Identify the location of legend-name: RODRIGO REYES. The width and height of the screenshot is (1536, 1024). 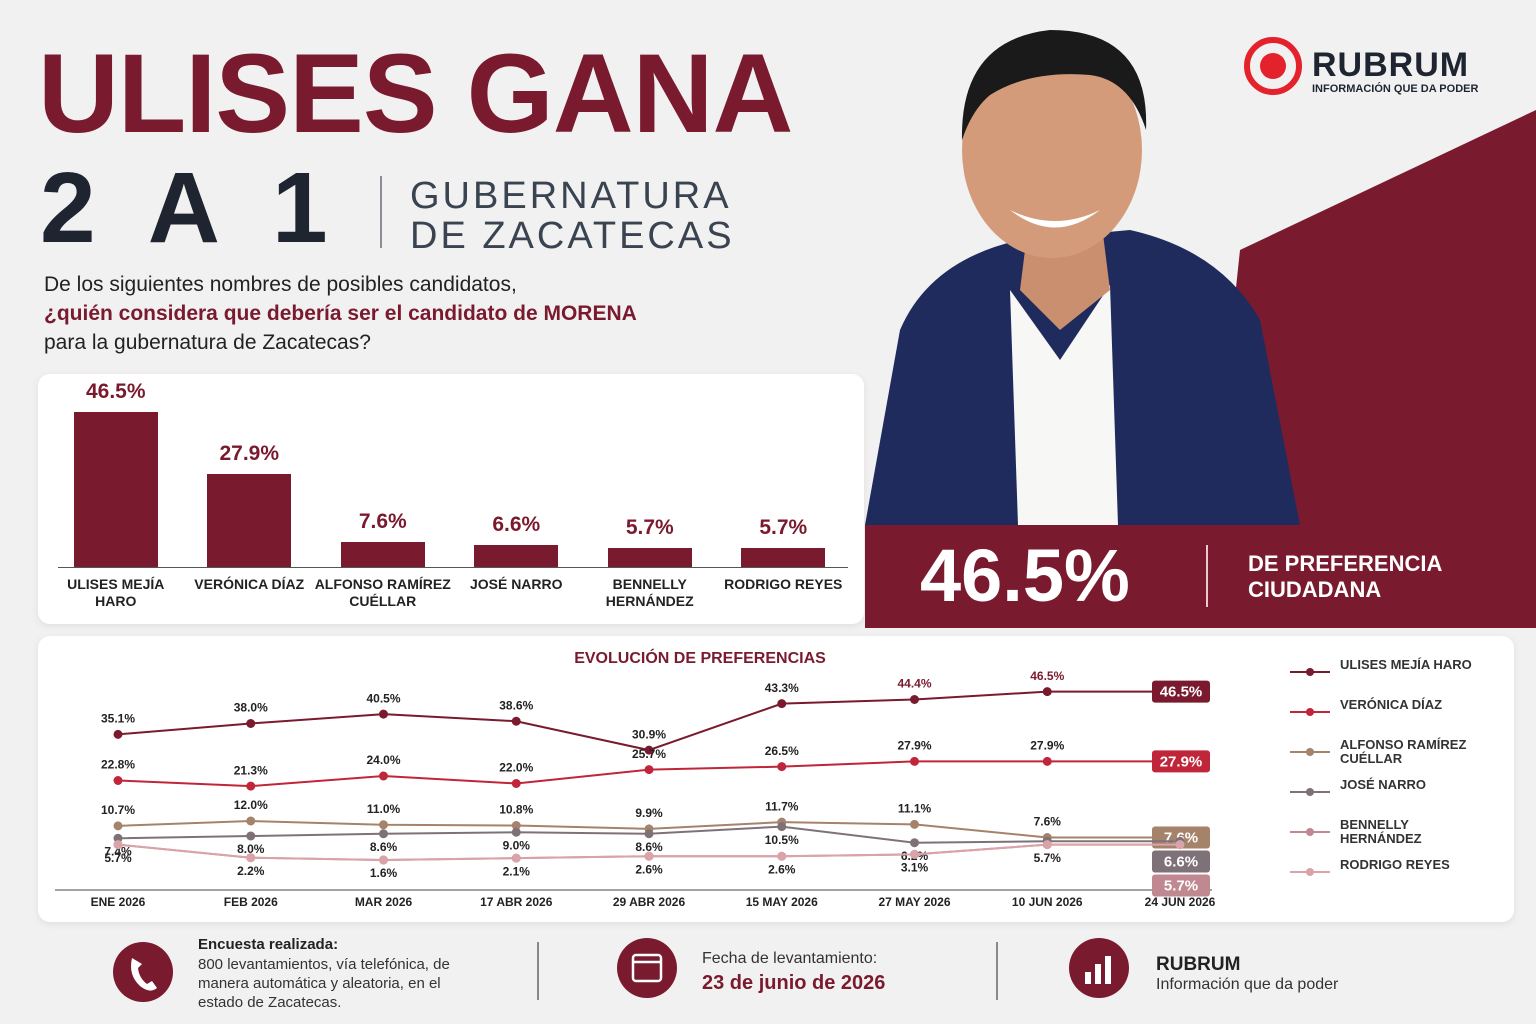
(1395, 864).